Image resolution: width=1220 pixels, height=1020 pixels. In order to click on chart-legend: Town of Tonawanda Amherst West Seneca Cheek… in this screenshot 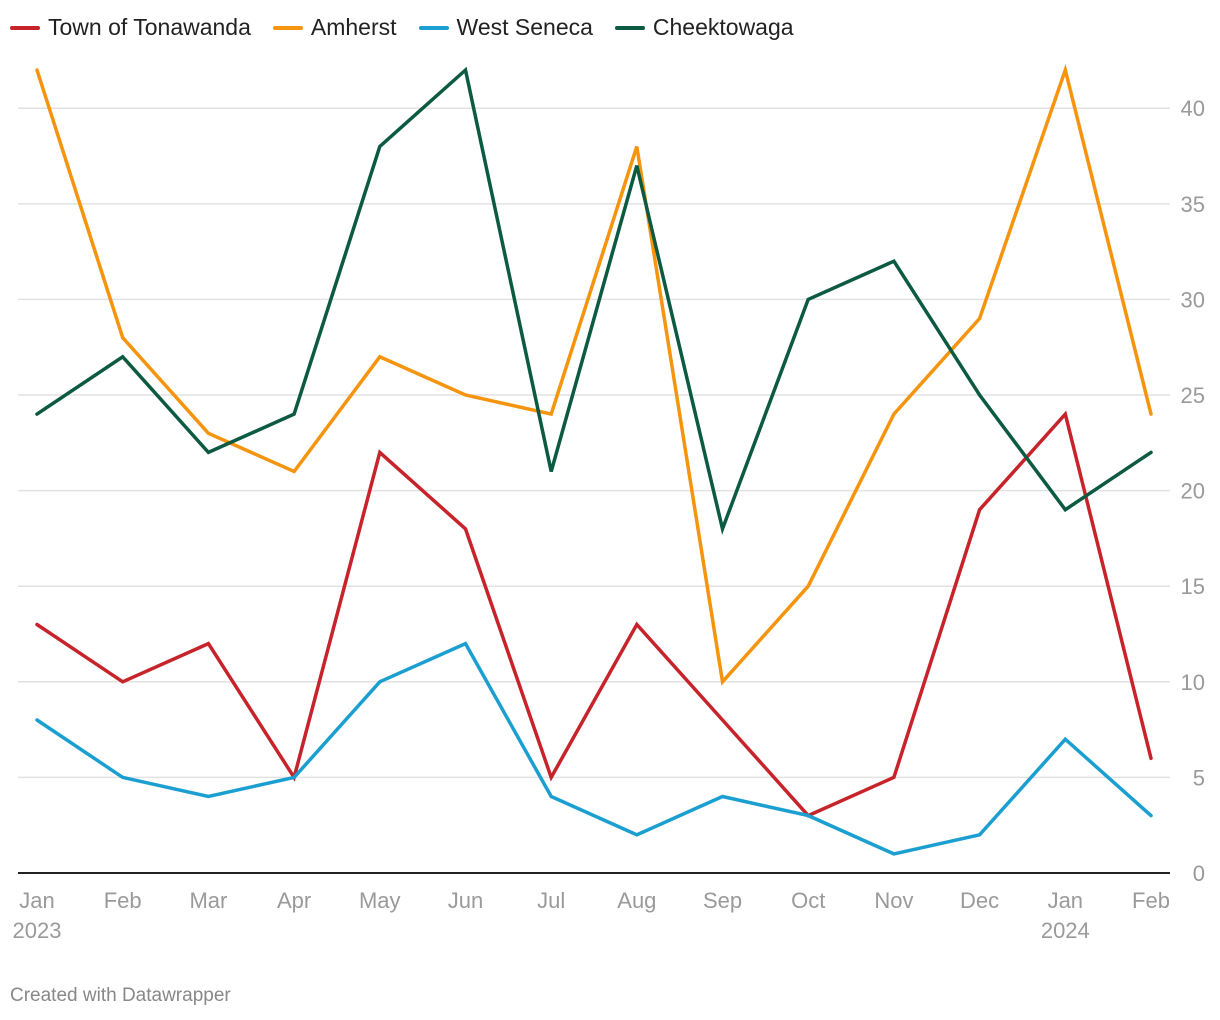, I will do `click(402, 27)`.